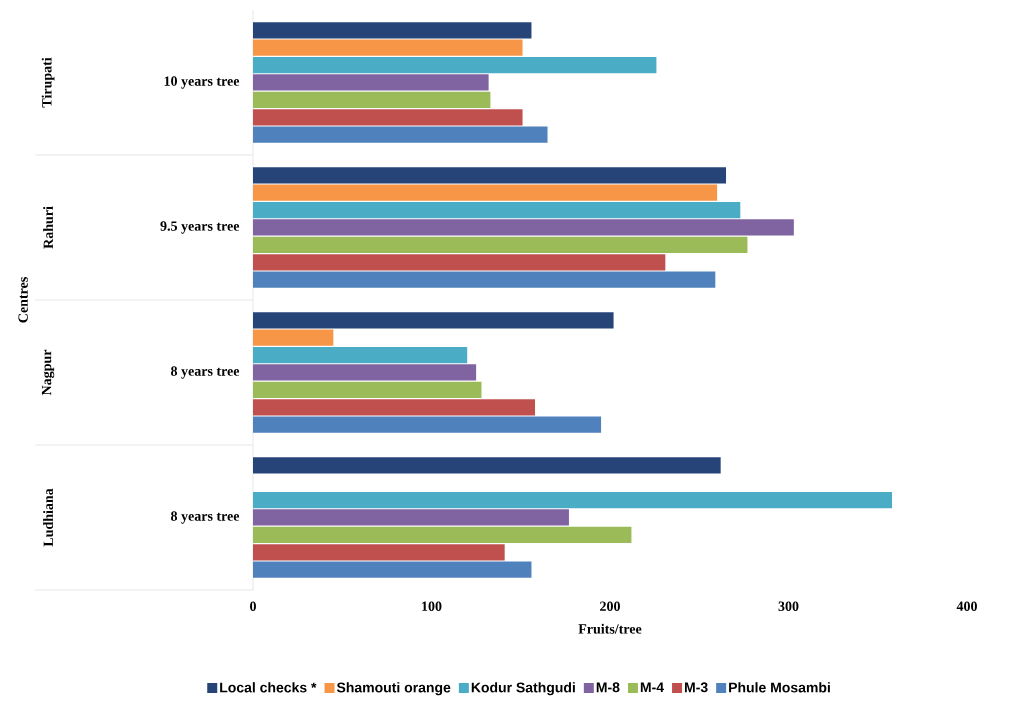  Describe the element at coordinates (652, 687) in the screenshot. I see `legend-label: M-4` at that location.